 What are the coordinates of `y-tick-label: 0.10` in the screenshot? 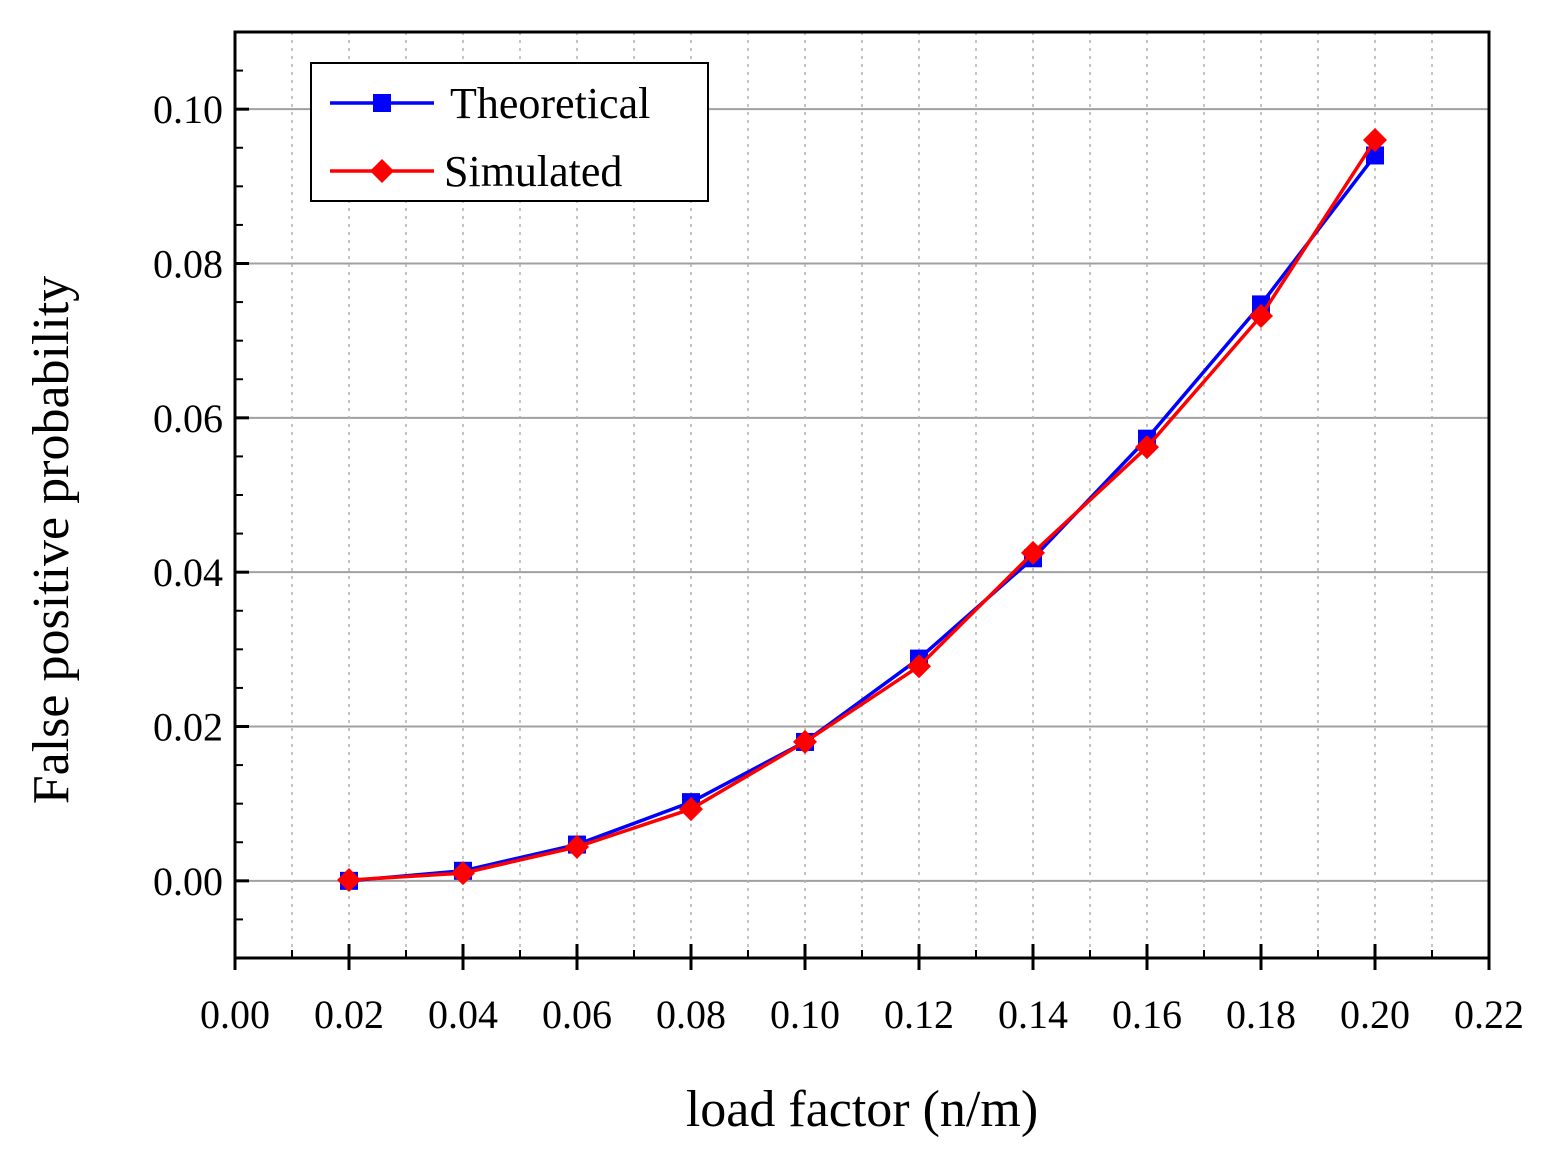 It's located at (188, 109).